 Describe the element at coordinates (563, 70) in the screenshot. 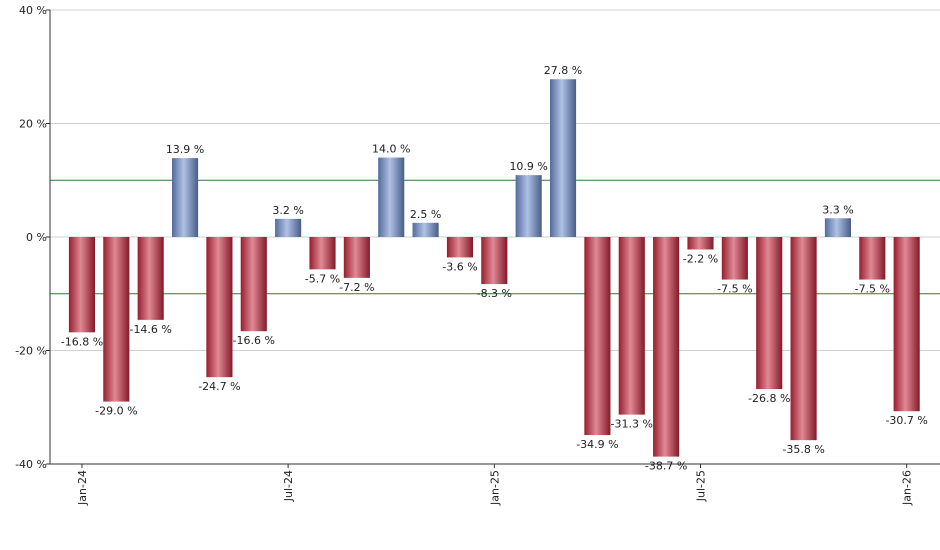

I see `value-label: 27.8 %` at that location.